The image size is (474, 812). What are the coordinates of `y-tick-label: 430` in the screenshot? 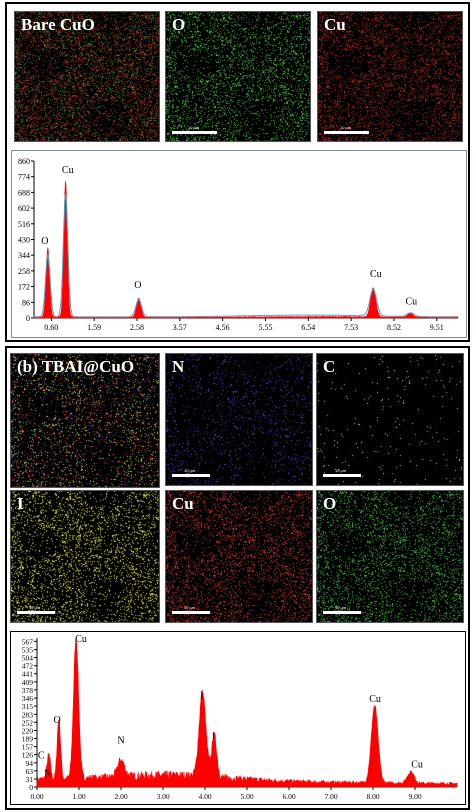 It's located at (24, 240).